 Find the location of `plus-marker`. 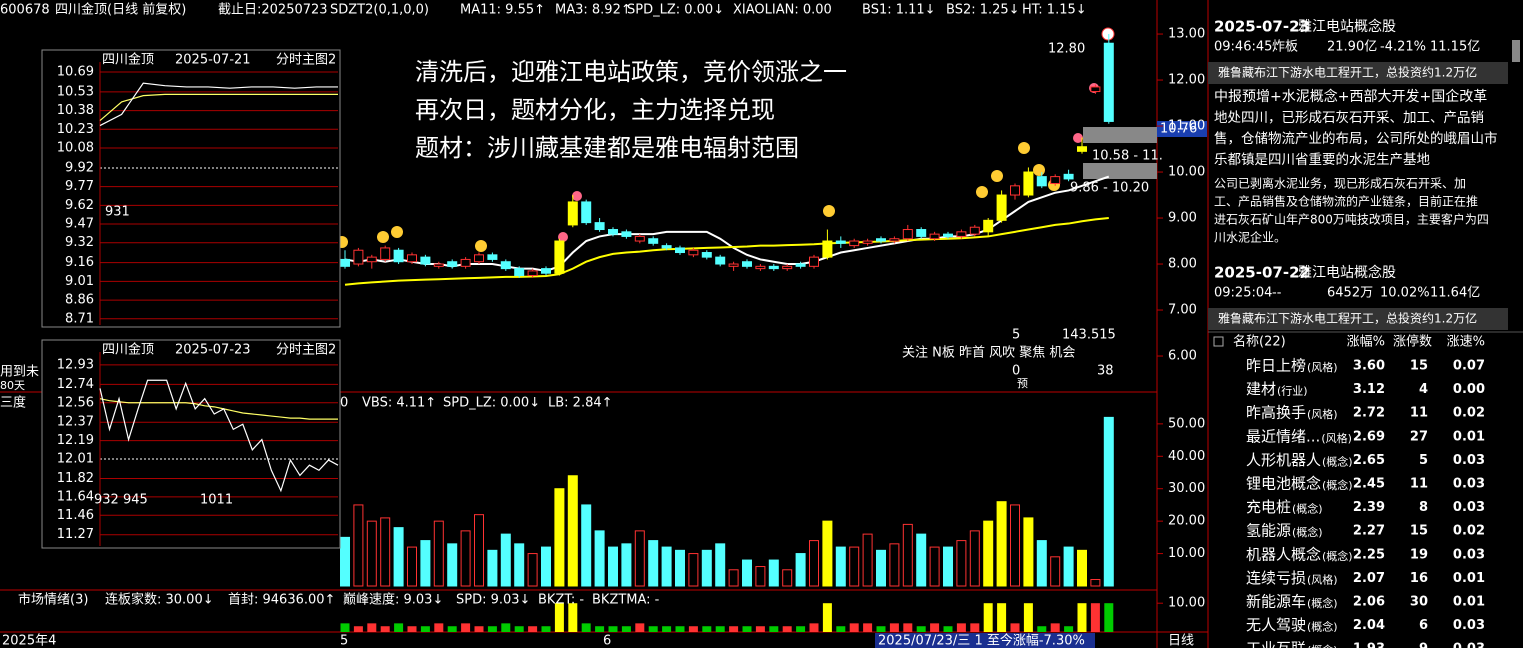

plus-marker is located at coordinates (1108, 34).